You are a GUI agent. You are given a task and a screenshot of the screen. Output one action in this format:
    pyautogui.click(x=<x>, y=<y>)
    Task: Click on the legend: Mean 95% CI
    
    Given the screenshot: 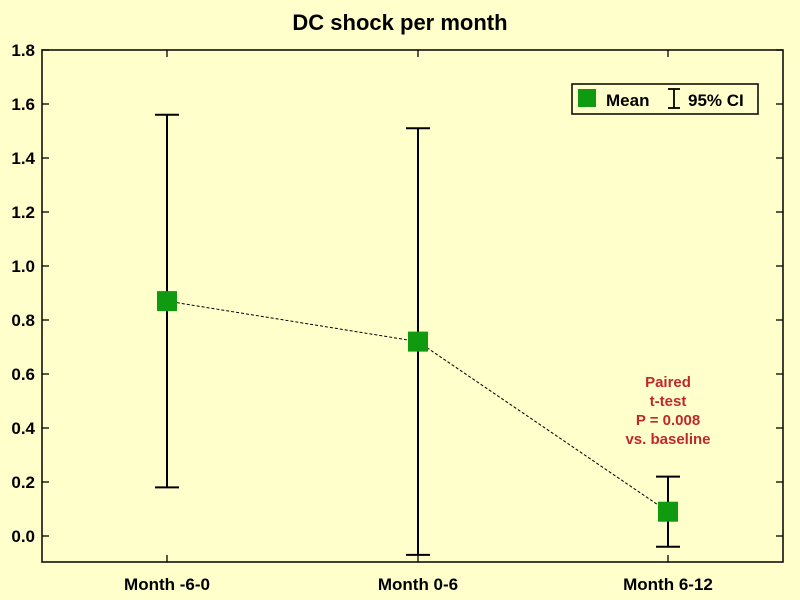 What is the action you would take?
    pyautogui.click(x=665, y=99)
    